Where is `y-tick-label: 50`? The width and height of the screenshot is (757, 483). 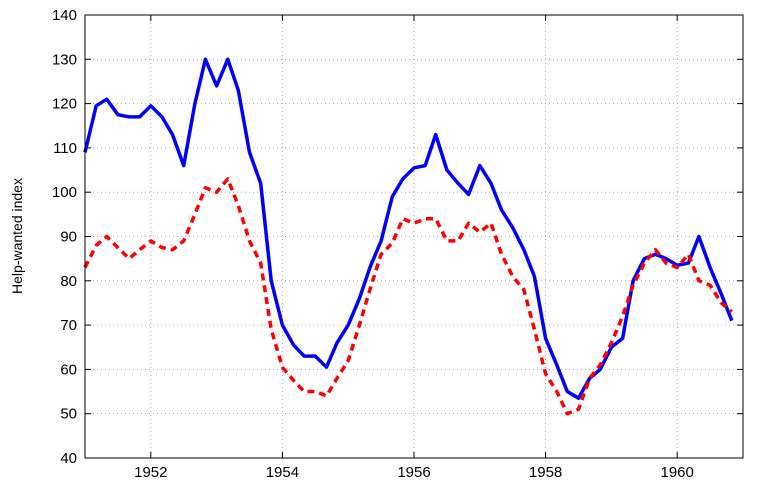 y-tick-label: 50 is located at coordinates (68, 414).